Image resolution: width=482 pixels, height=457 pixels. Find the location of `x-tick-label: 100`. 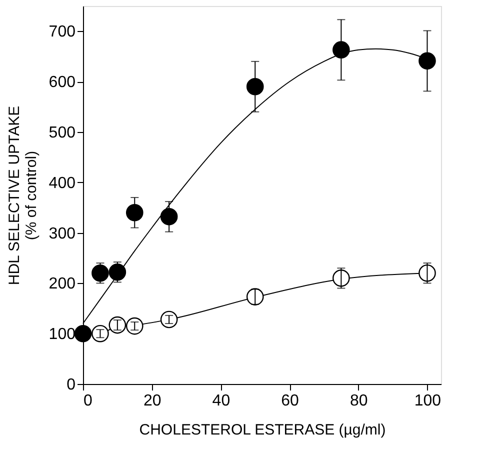

x-tick-label: 100 is located at coordinates (428, 401).